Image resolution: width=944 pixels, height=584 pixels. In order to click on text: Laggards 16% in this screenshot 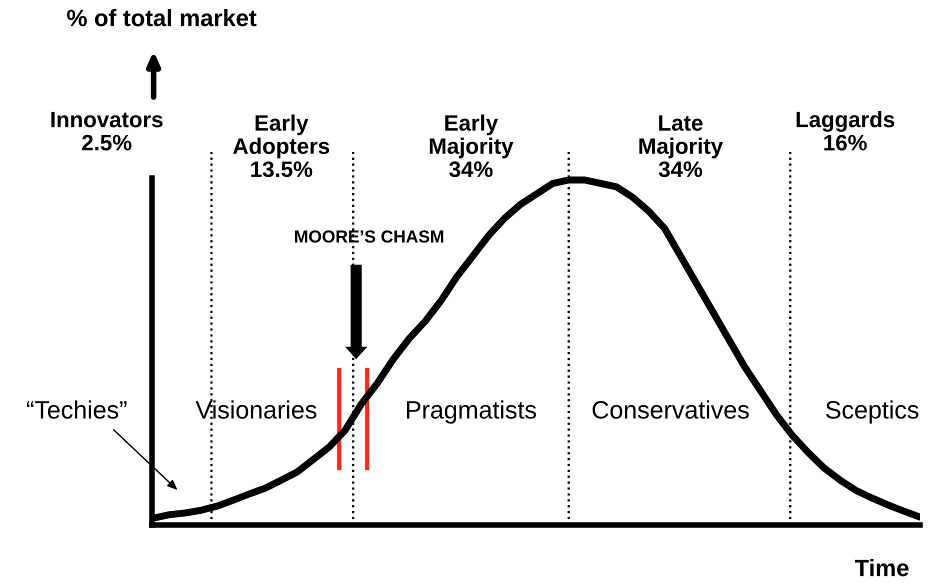, I will do `click(845, 131)`.